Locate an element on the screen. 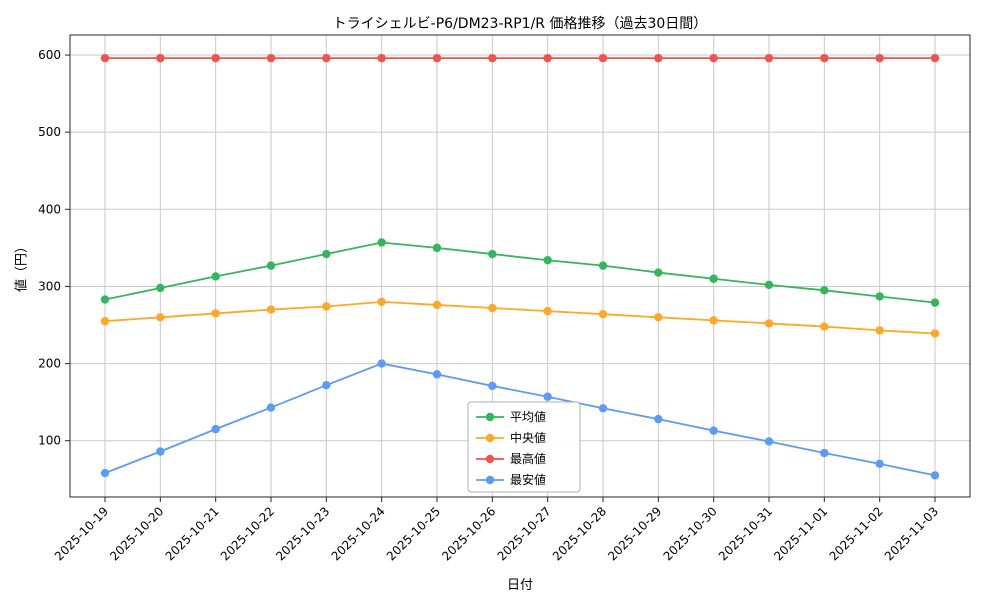 This screenshot has width=1000, height=600. x-tick-label: 2025-10-27 is located at coordinates (524, 533).